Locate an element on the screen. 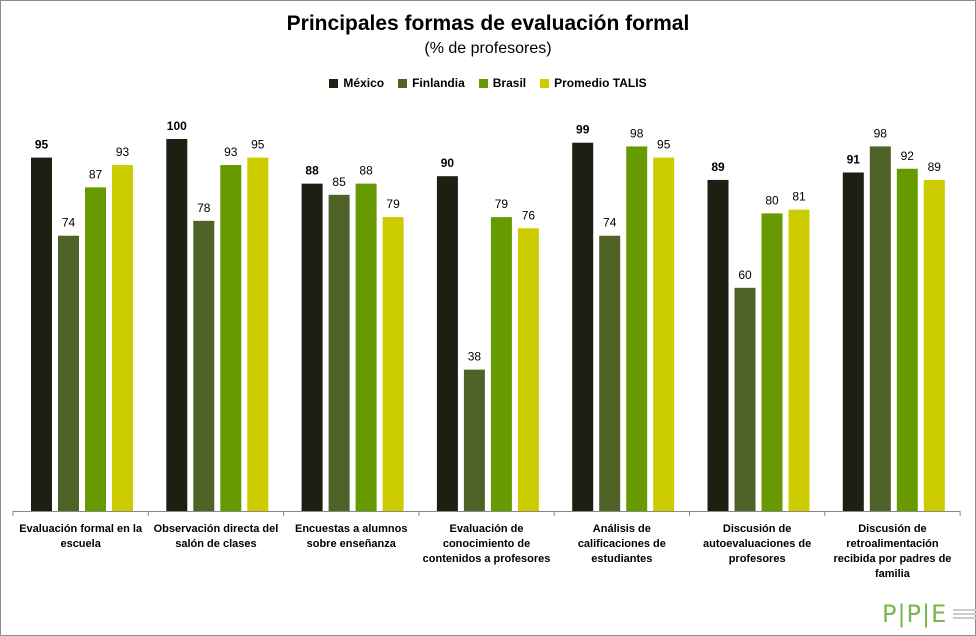 The width and height of the screenshot is (976, 636). legend-item: Brasil is located at coordinates (502, 83).